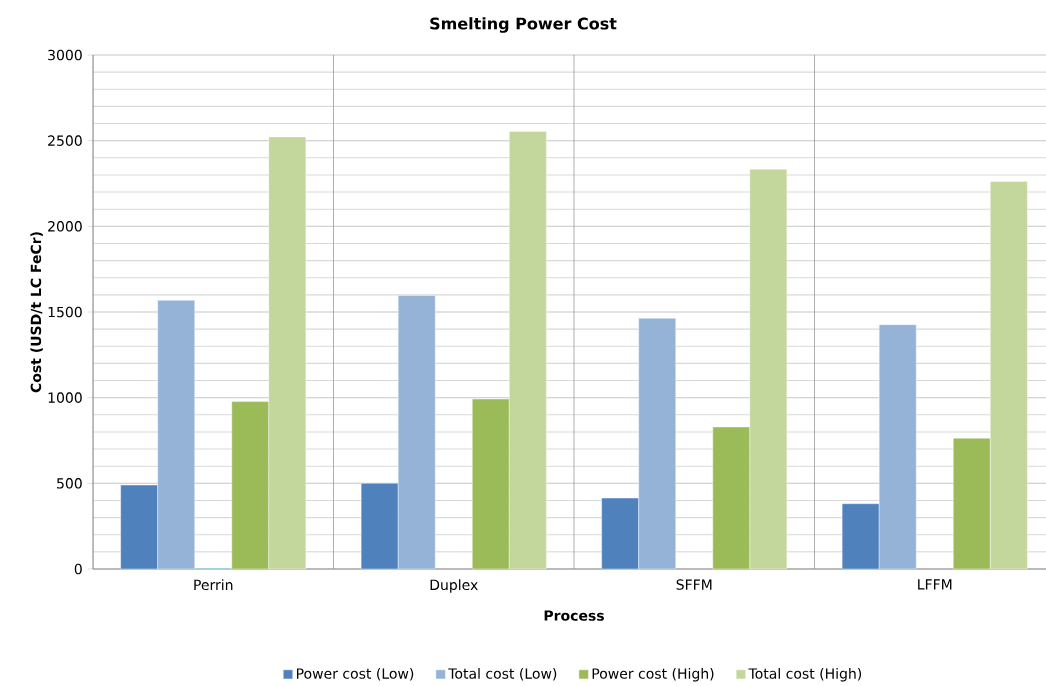 The image size is (1046, 686). I want to click on y-tick-label: 1500, so click(65, 312).